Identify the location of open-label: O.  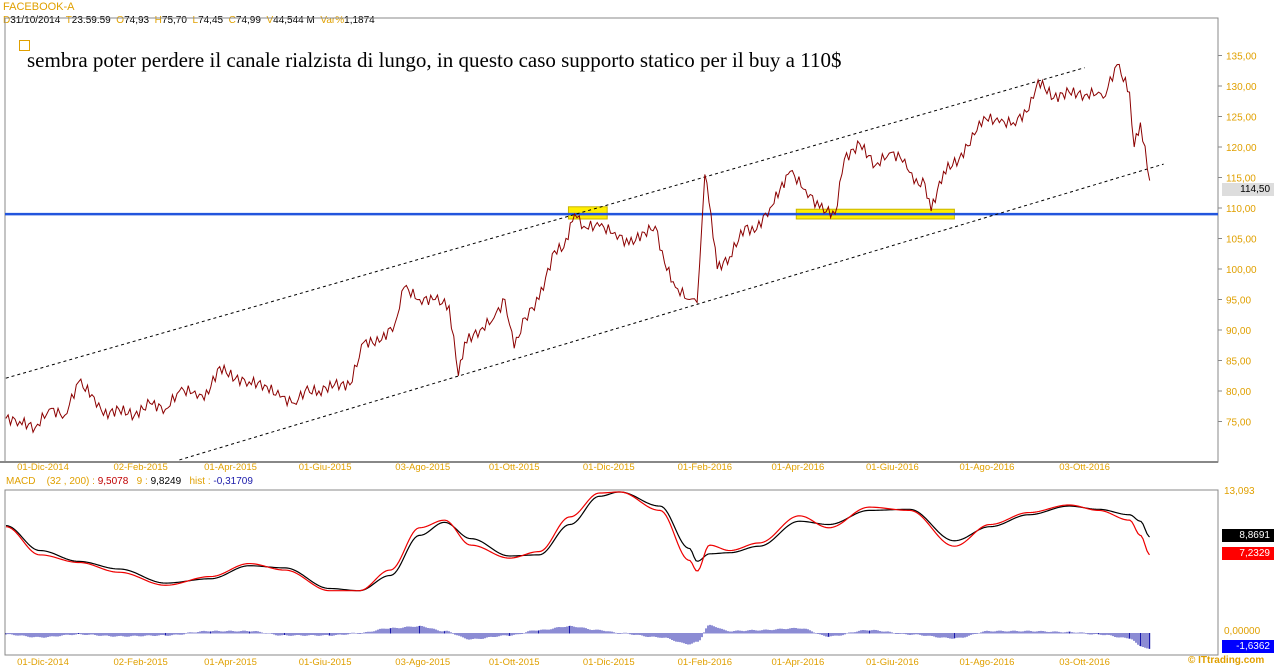
(120, 20).